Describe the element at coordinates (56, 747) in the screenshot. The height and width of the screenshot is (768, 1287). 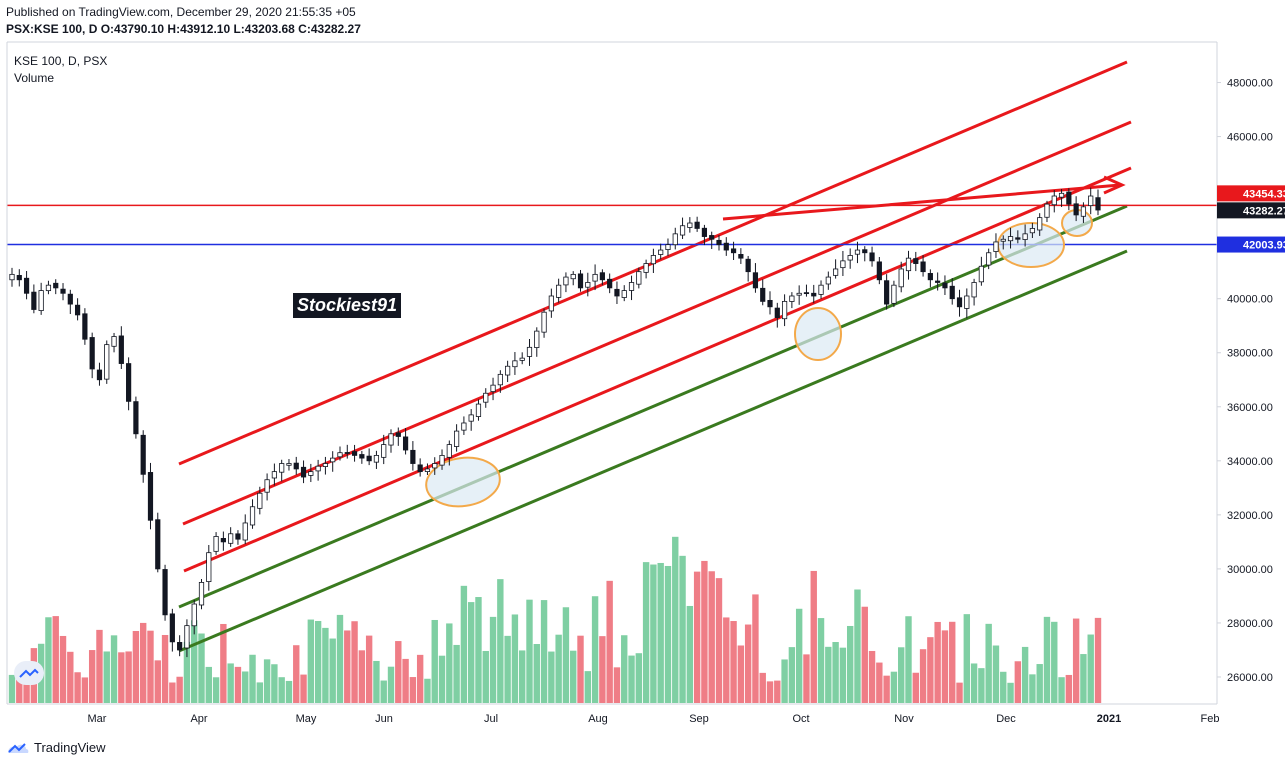
I see `footer-brand: TradingView` at that location.